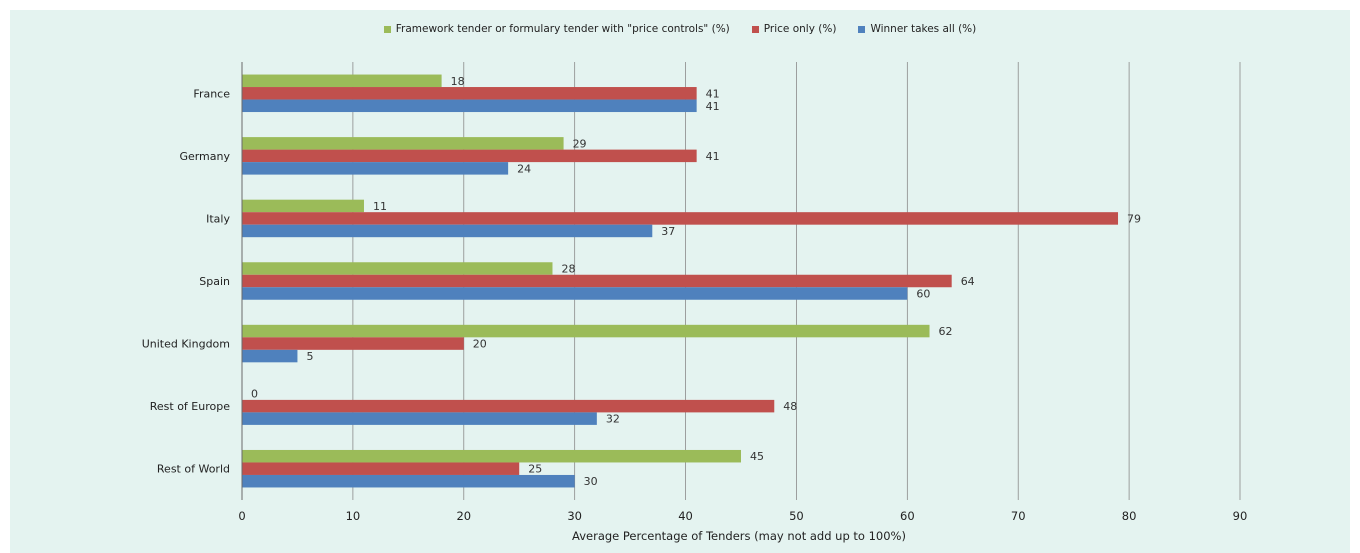  What do you see at coordinates (204, 156) in the screenshot?
I see `y-category-label: Germany` at bounding box center [204, 156].